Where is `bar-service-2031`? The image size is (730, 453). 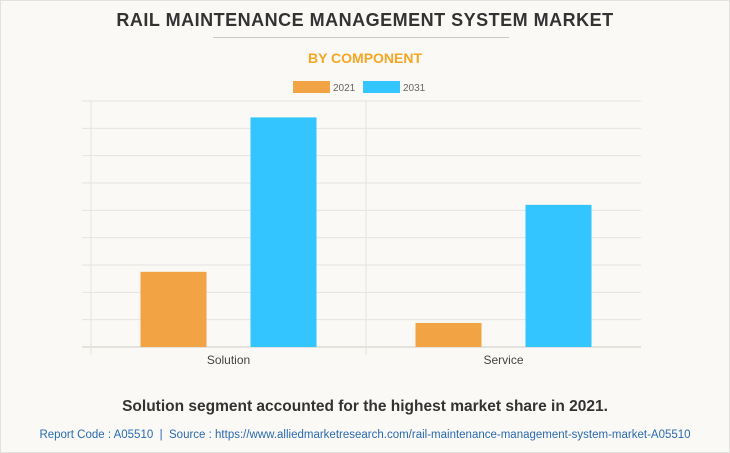 bar-service-2031 is located at coordinates (558, 275).